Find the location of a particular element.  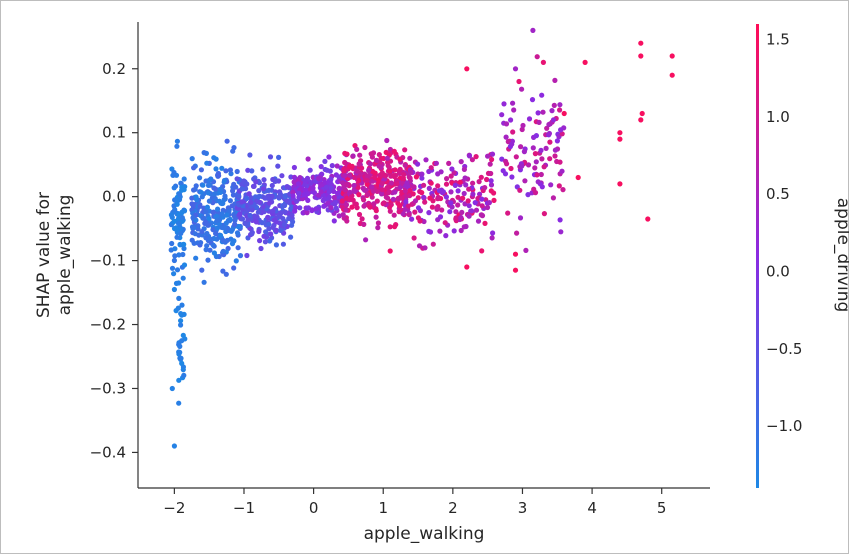

y-tick-label: 0.0 is located at coordinates (114, 197).